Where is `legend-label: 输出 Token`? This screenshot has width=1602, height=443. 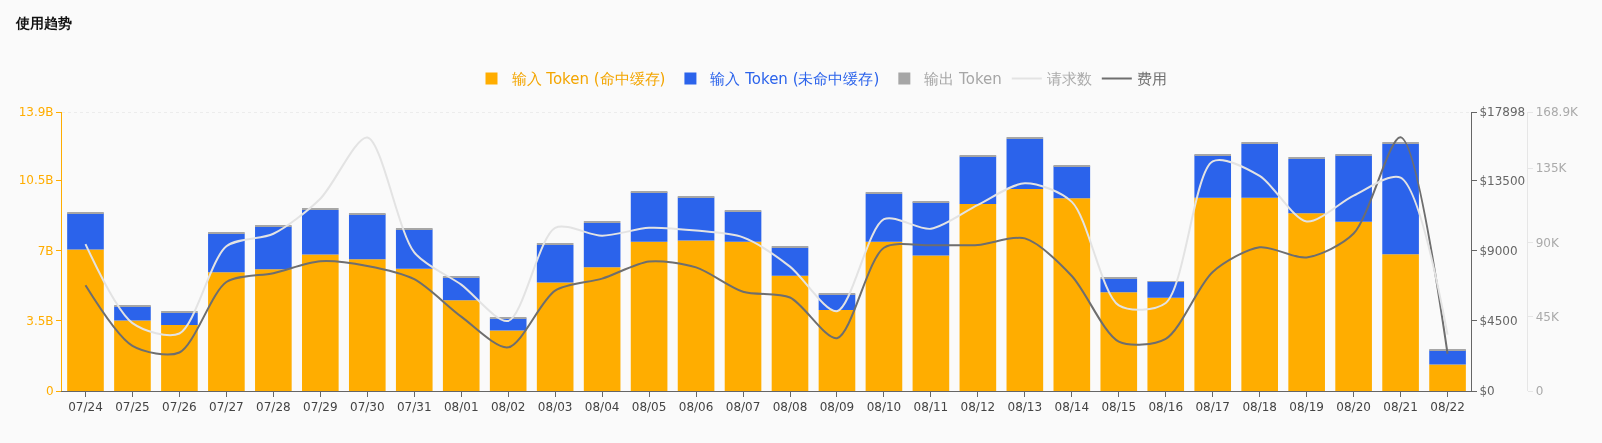 legend-label: 输出 Token is located at coordinates (963, 79).